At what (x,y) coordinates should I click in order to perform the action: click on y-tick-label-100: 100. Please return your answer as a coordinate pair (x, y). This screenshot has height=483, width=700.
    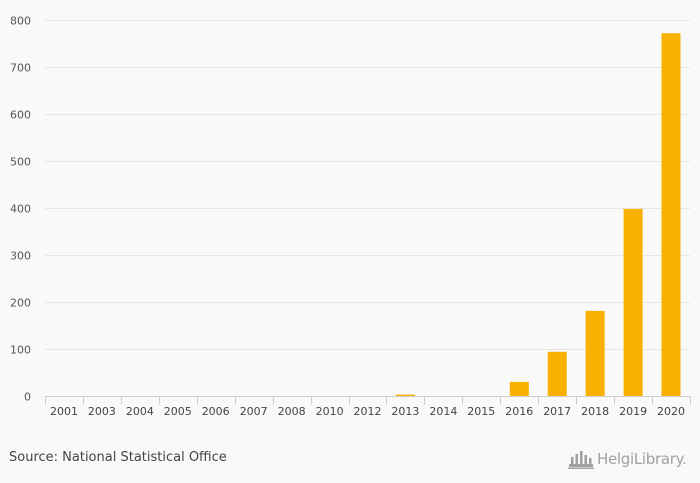
    Looking at the image, I should click on (20, 350).